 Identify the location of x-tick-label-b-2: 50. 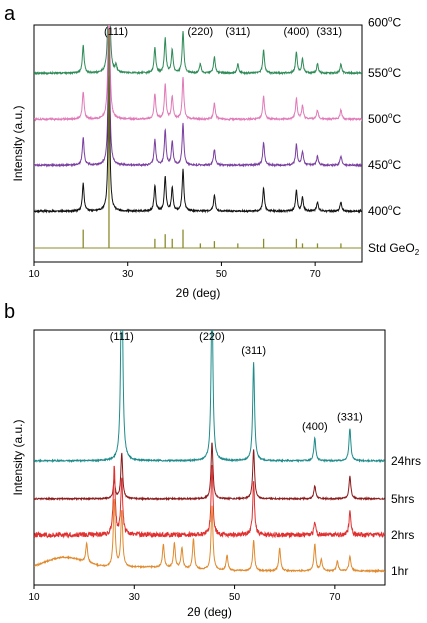
(235, 597).